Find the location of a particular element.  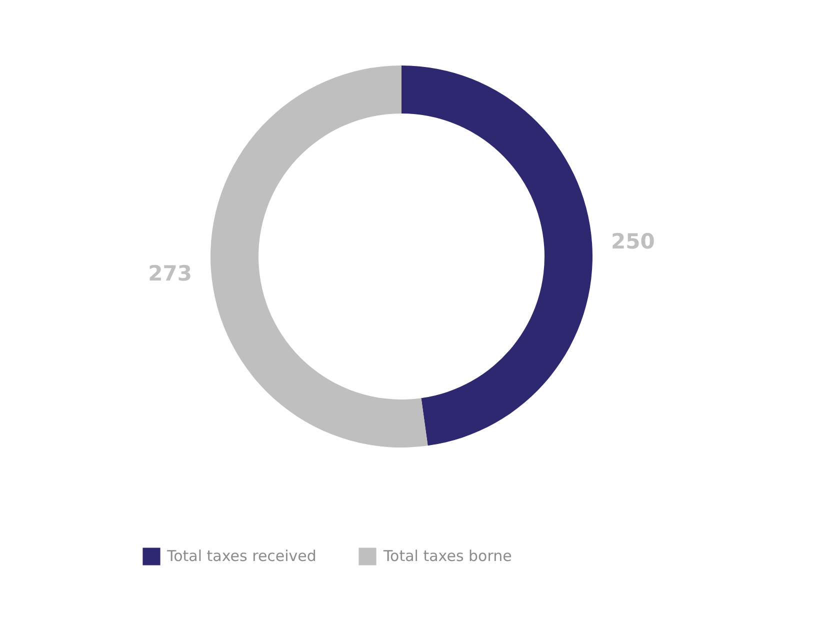

data-label: 273 is located at coordinates (170, 274).